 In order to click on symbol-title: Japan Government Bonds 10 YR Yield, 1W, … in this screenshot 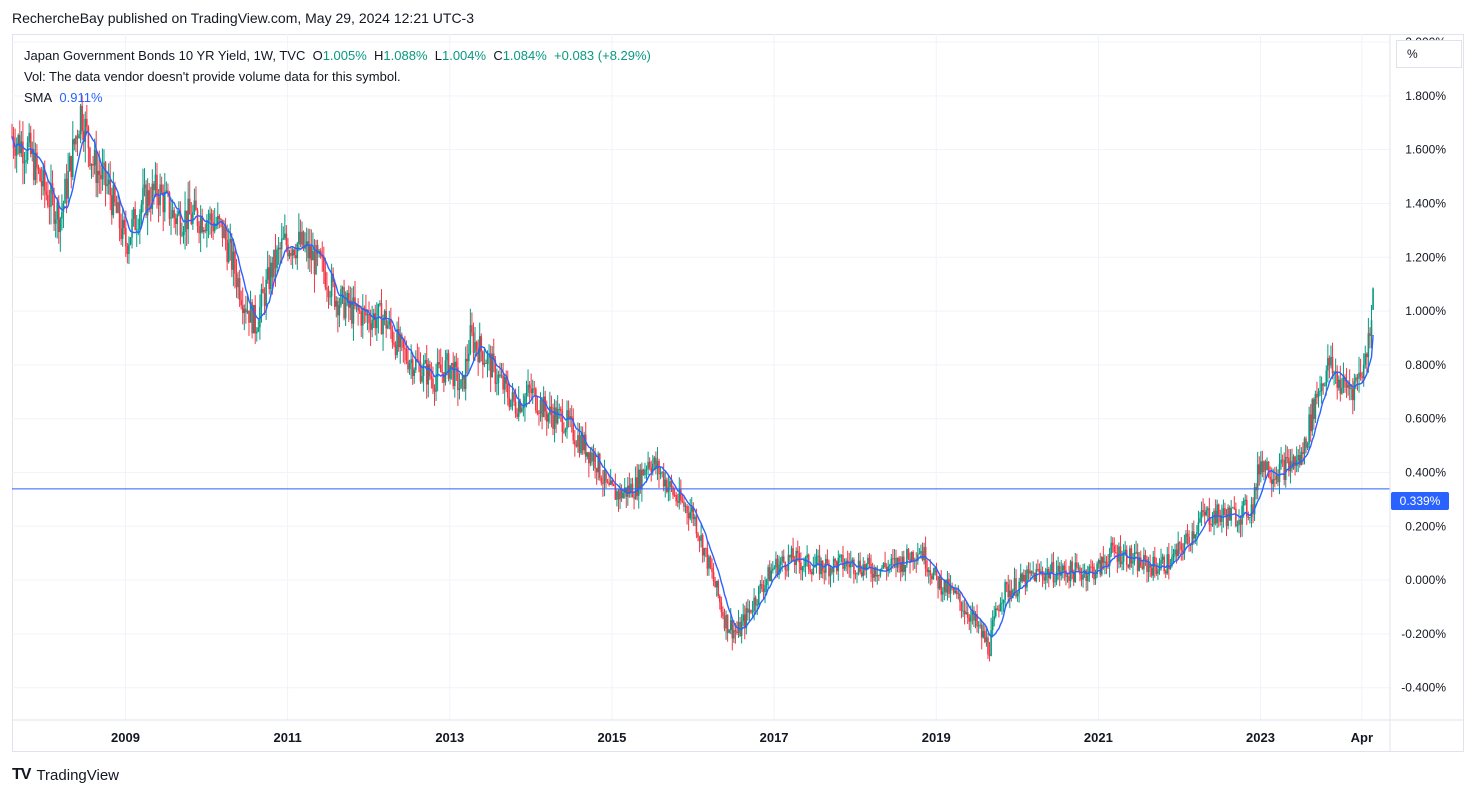, I will do `click(165, 55)`.